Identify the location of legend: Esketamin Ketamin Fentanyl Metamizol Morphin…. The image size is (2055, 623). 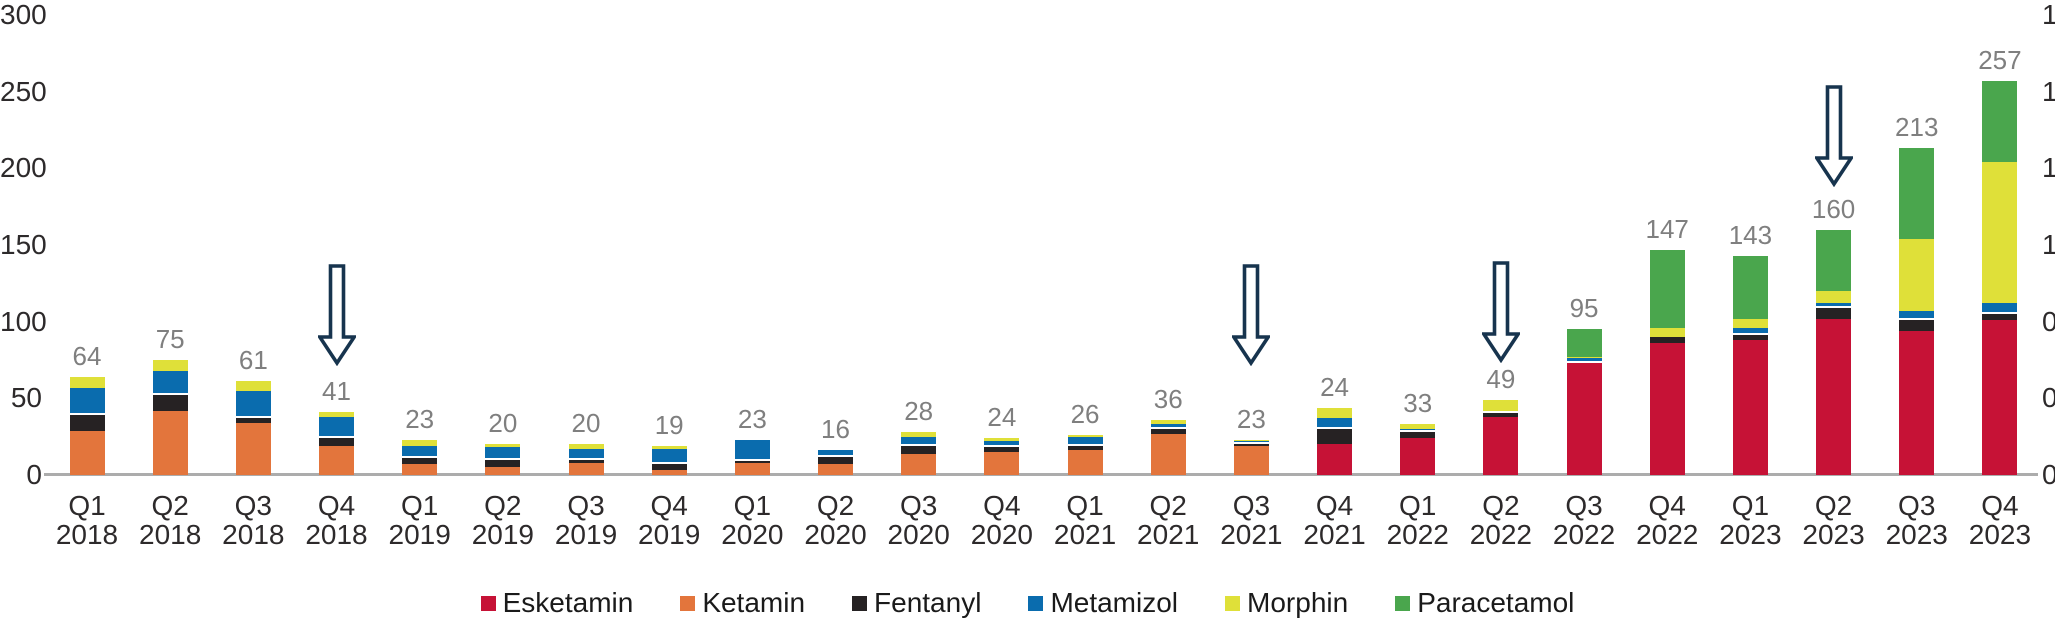
(1027, 603).